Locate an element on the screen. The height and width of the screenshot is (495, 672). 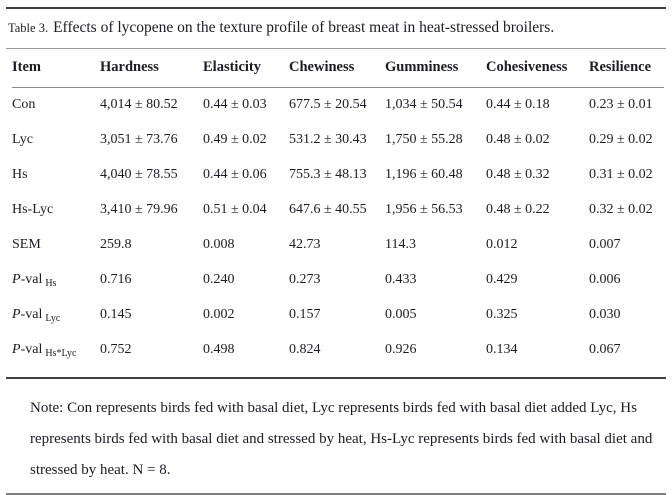
cell-elasticity: 0.44 ± 0.03 is located at coordinates (235, 104).